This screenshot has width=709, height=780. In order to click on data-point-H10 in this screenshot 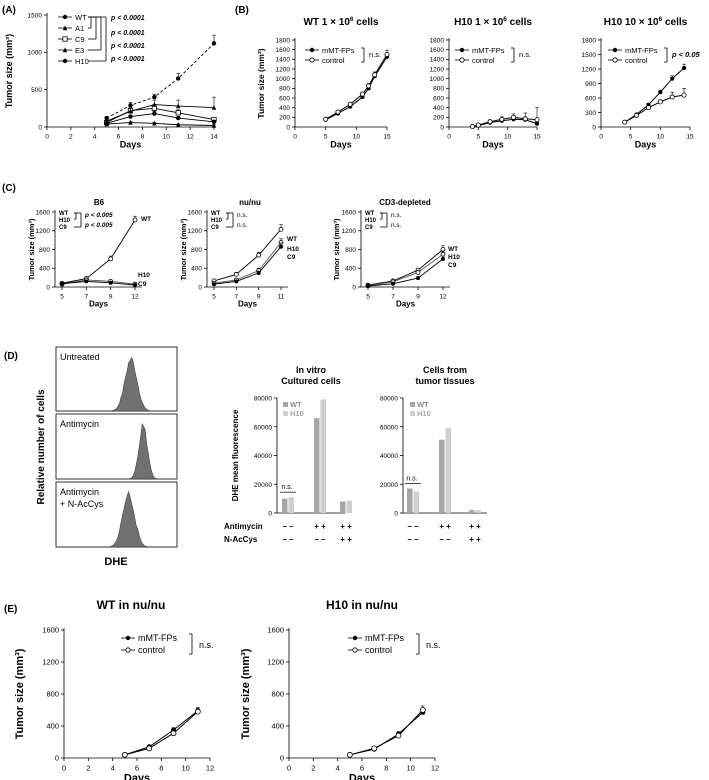, I will do `click(418, 272)`.